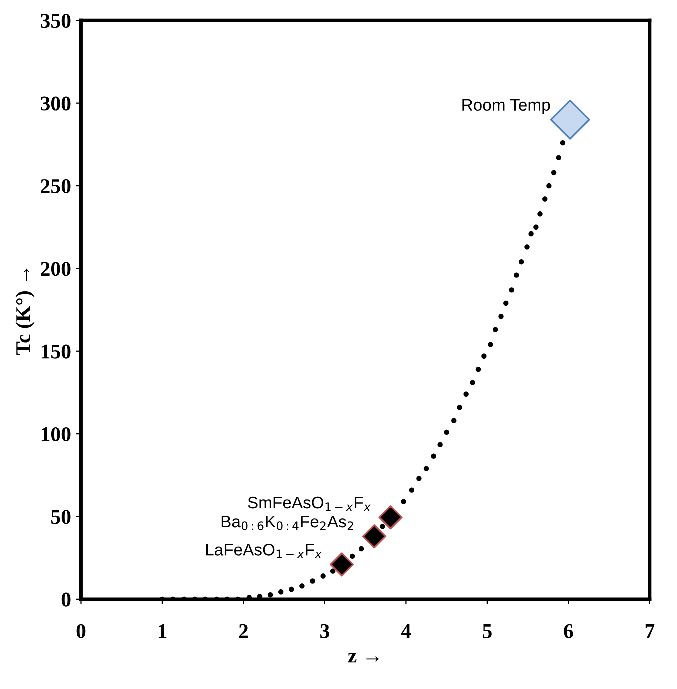 This screenshot has width=677, height=689. I want to click on y-axis-title: Tc (K°) →, so click(25, 312).